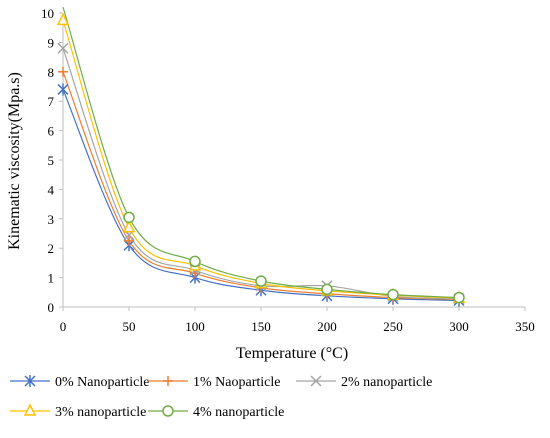 This screenshot has height=438, width=550. Describe the element at coordinates (459, 326) in the screenshot. I see `x-tick-label: 300` at that location.